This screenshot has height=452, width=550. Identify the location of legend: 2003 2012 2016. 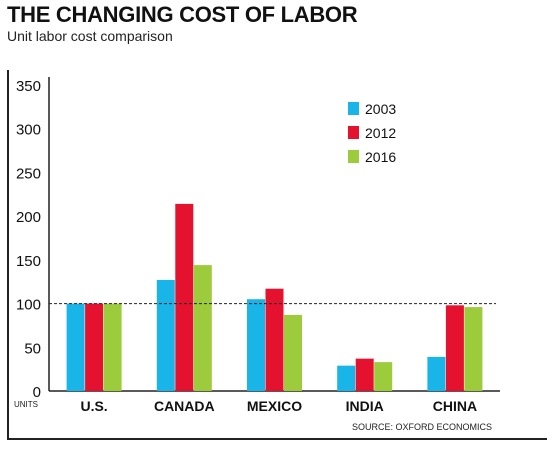
(372, 133).